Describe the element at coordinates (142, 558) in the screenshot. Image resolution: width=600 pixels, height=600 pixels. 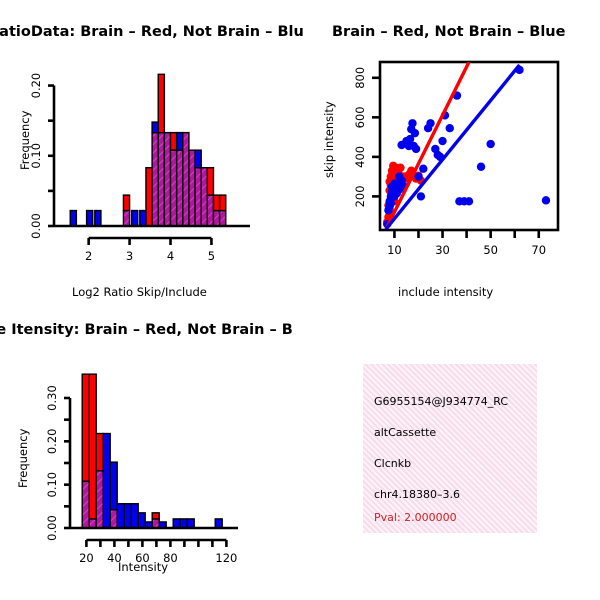
I see `svg-text: 60` at that location.